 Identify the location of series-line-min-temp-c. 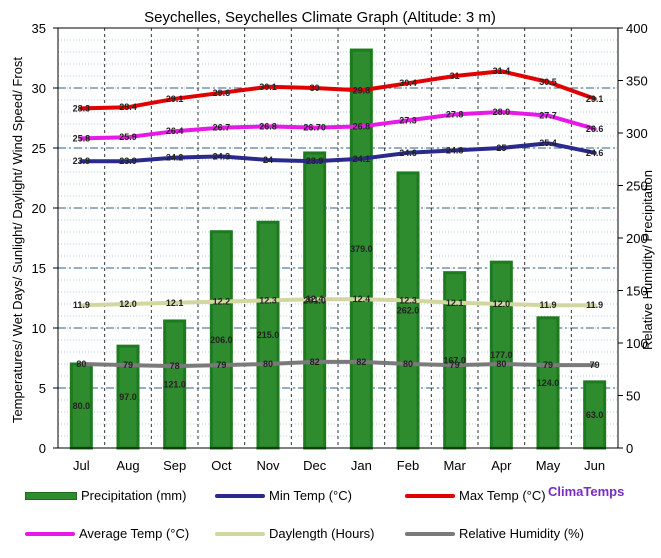
(338, 152).